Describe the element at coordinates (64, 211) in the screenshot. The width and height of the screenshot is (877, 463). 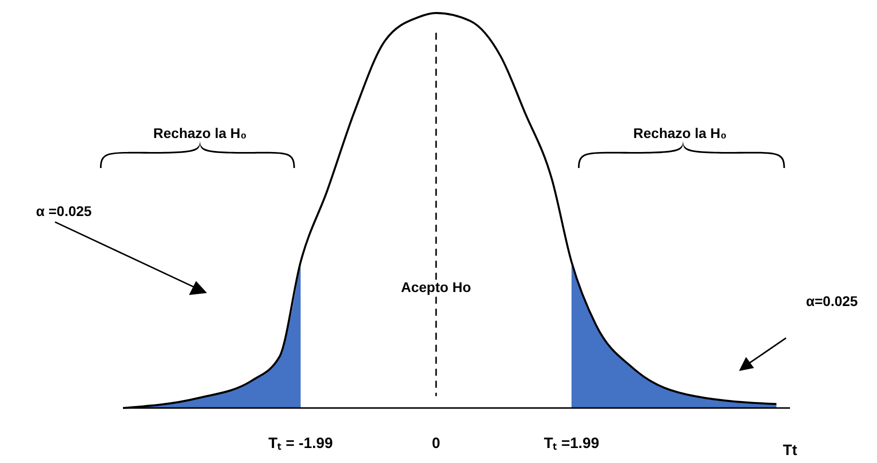
I see `text: α =0.025` at that location.